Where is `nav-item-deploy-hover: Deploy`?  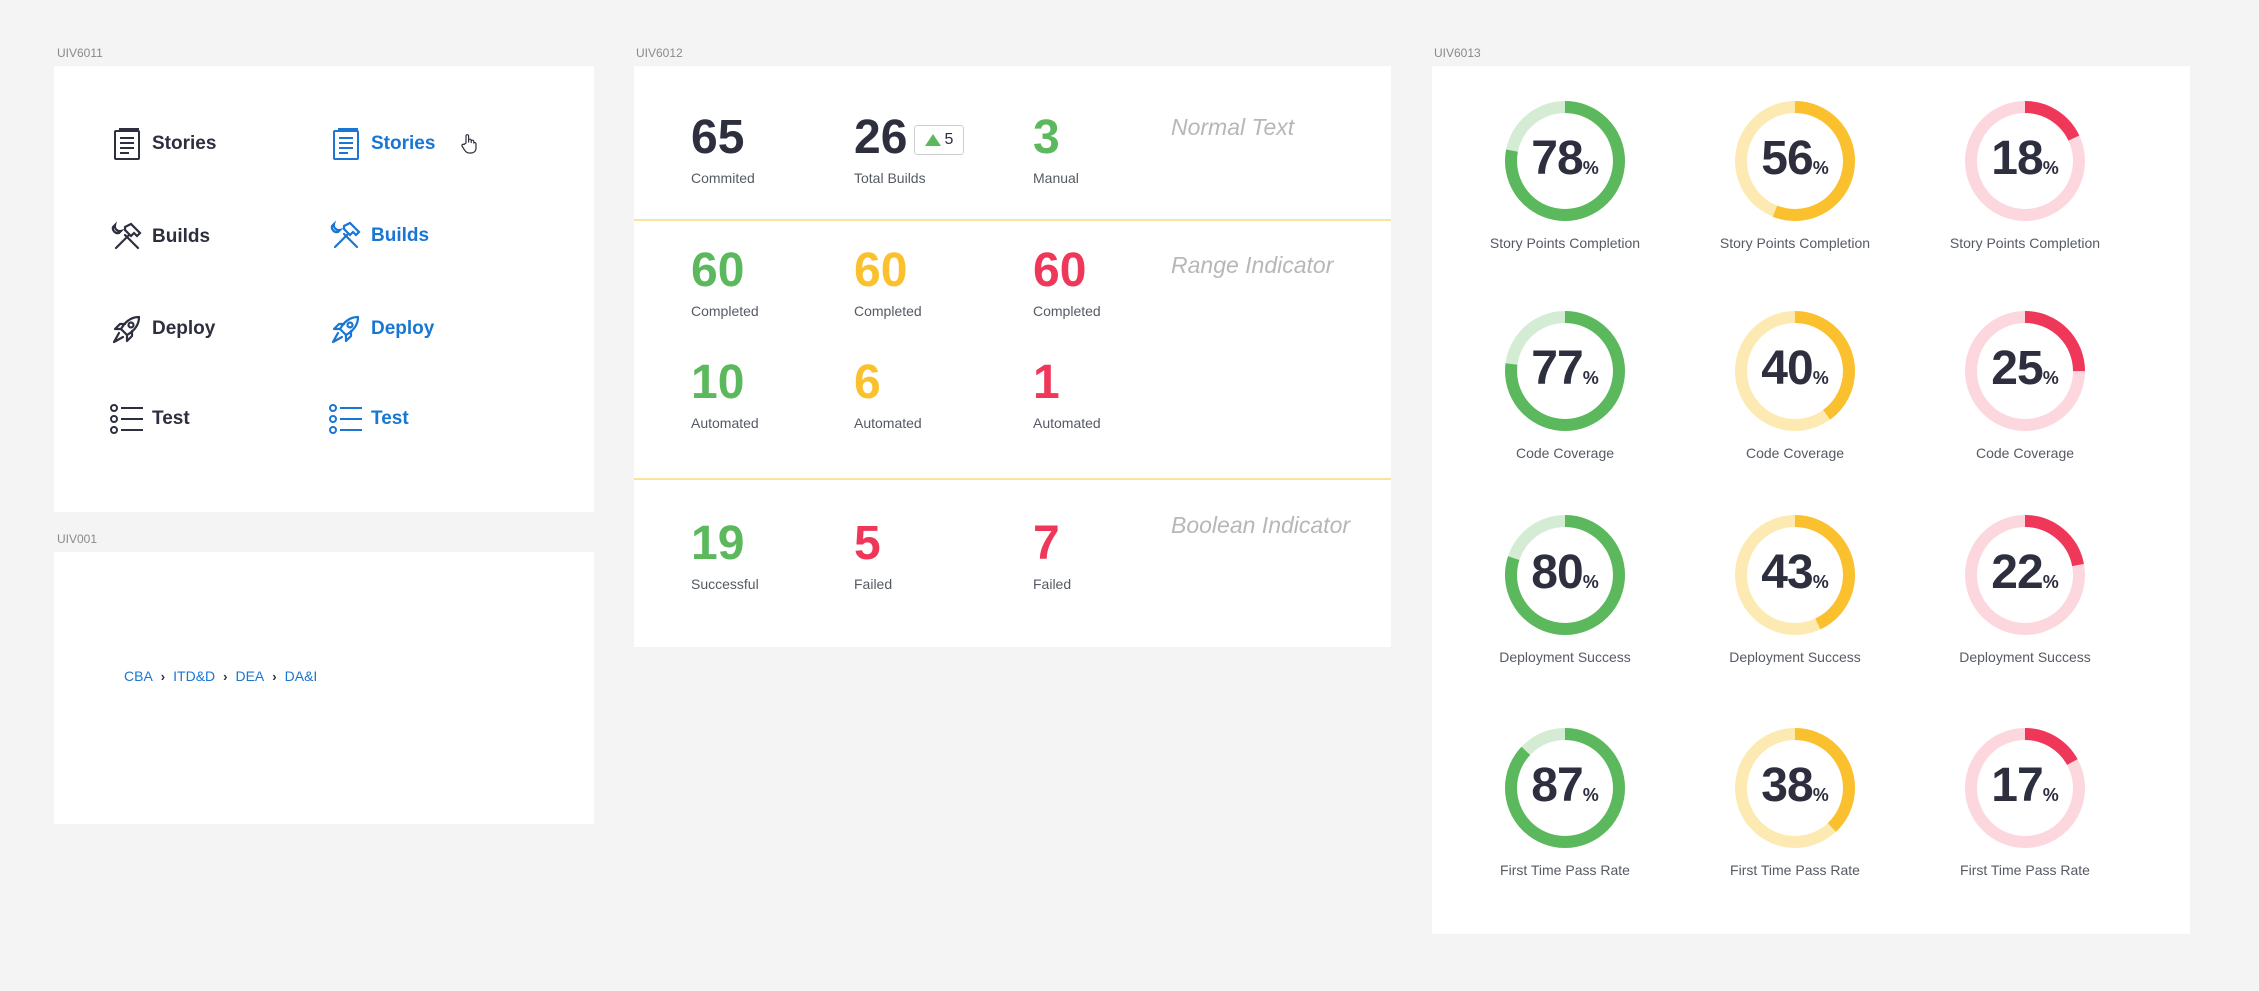 nav-item-deploy-hover: Deploy is located at coordinates (381, 329).